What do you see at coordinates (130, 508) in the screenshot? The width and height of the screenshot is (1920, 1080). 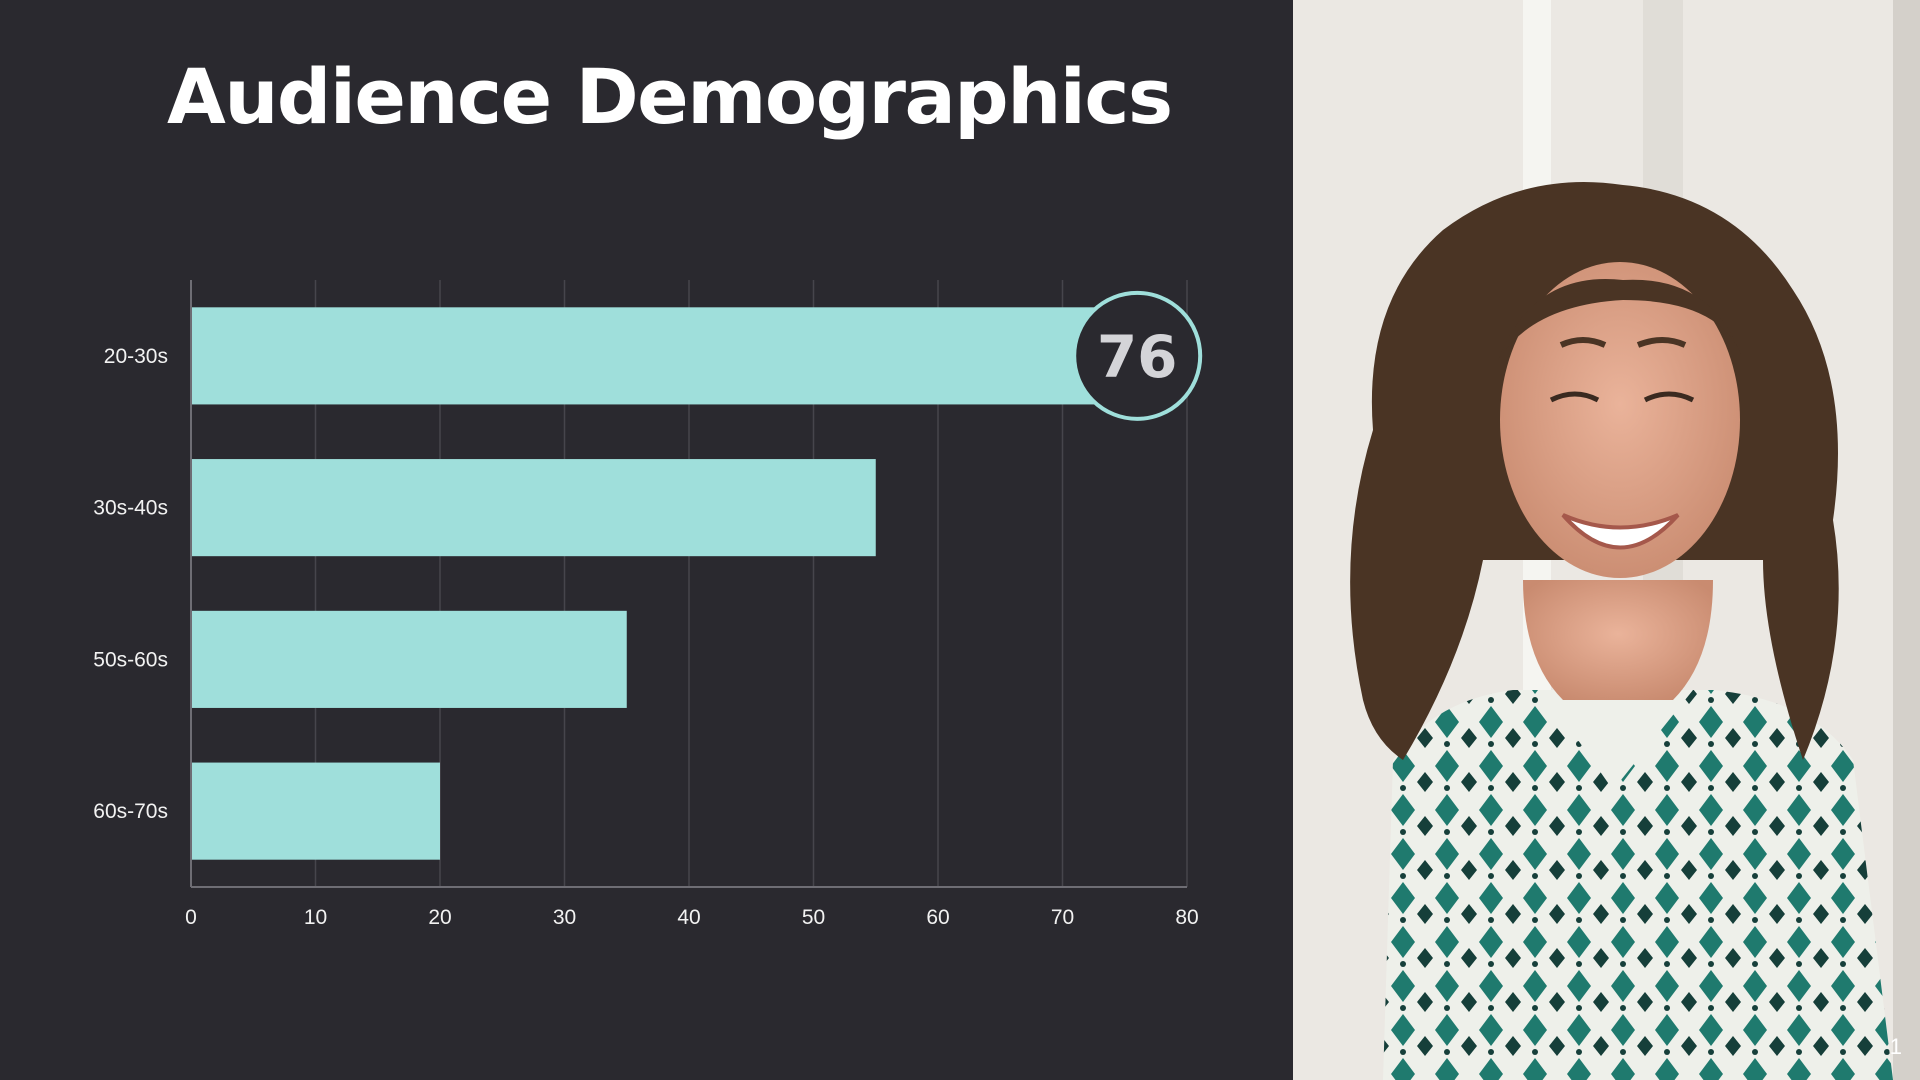 I see `category-label-30s-40s: 30s-40s` at bounding box center [130, 508].